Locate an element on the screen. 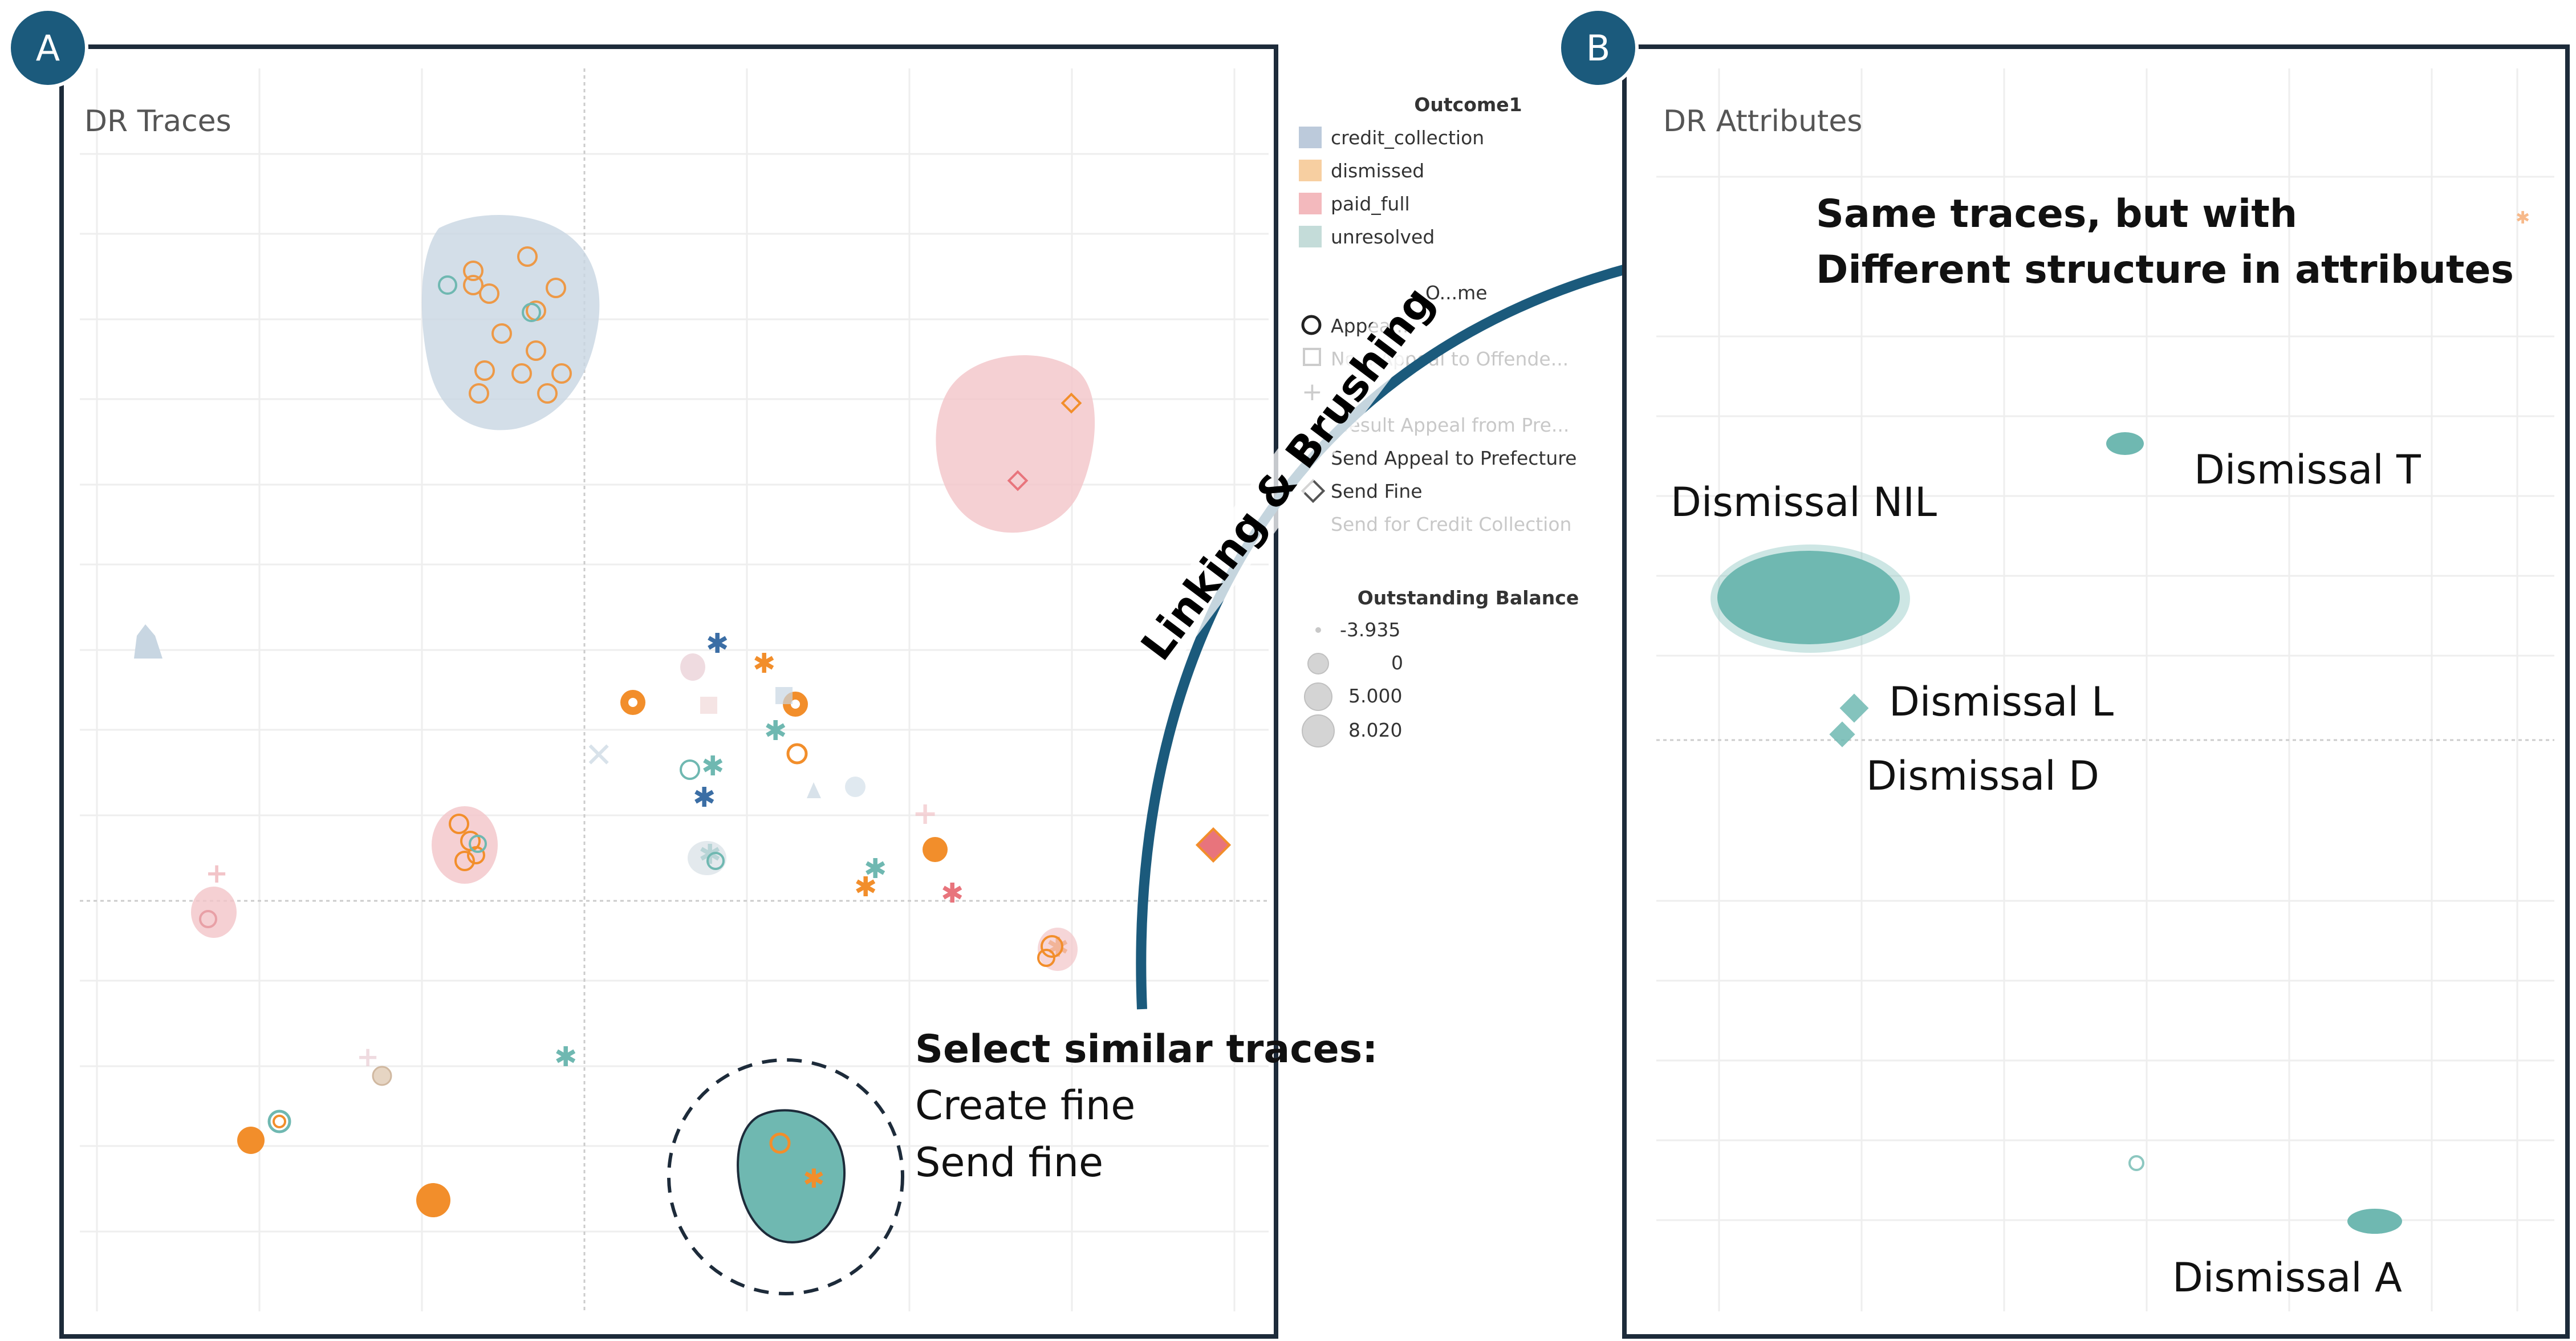 The image size is (2576, 1341). select-callout-line2: Send fine is located at coordinates (1009, 1162).